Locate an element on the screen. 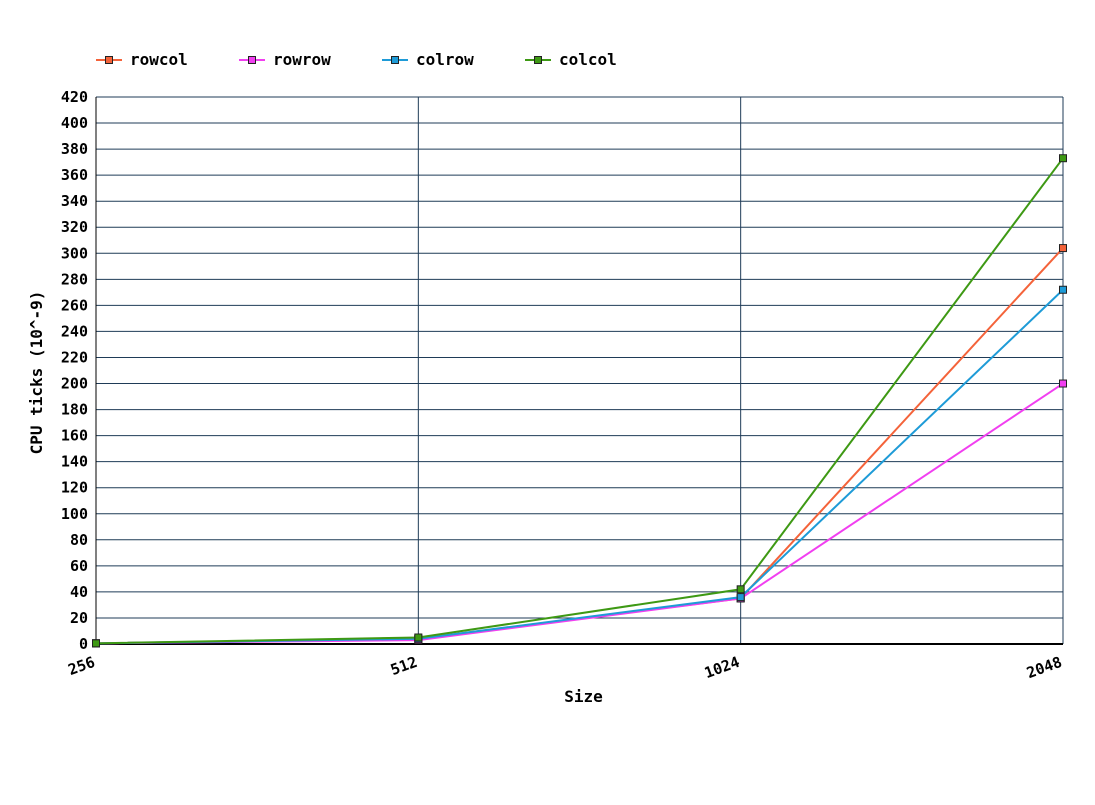 The image size is (1095, 805). y-tick-label: 200 is located at coordinates (74, 384).